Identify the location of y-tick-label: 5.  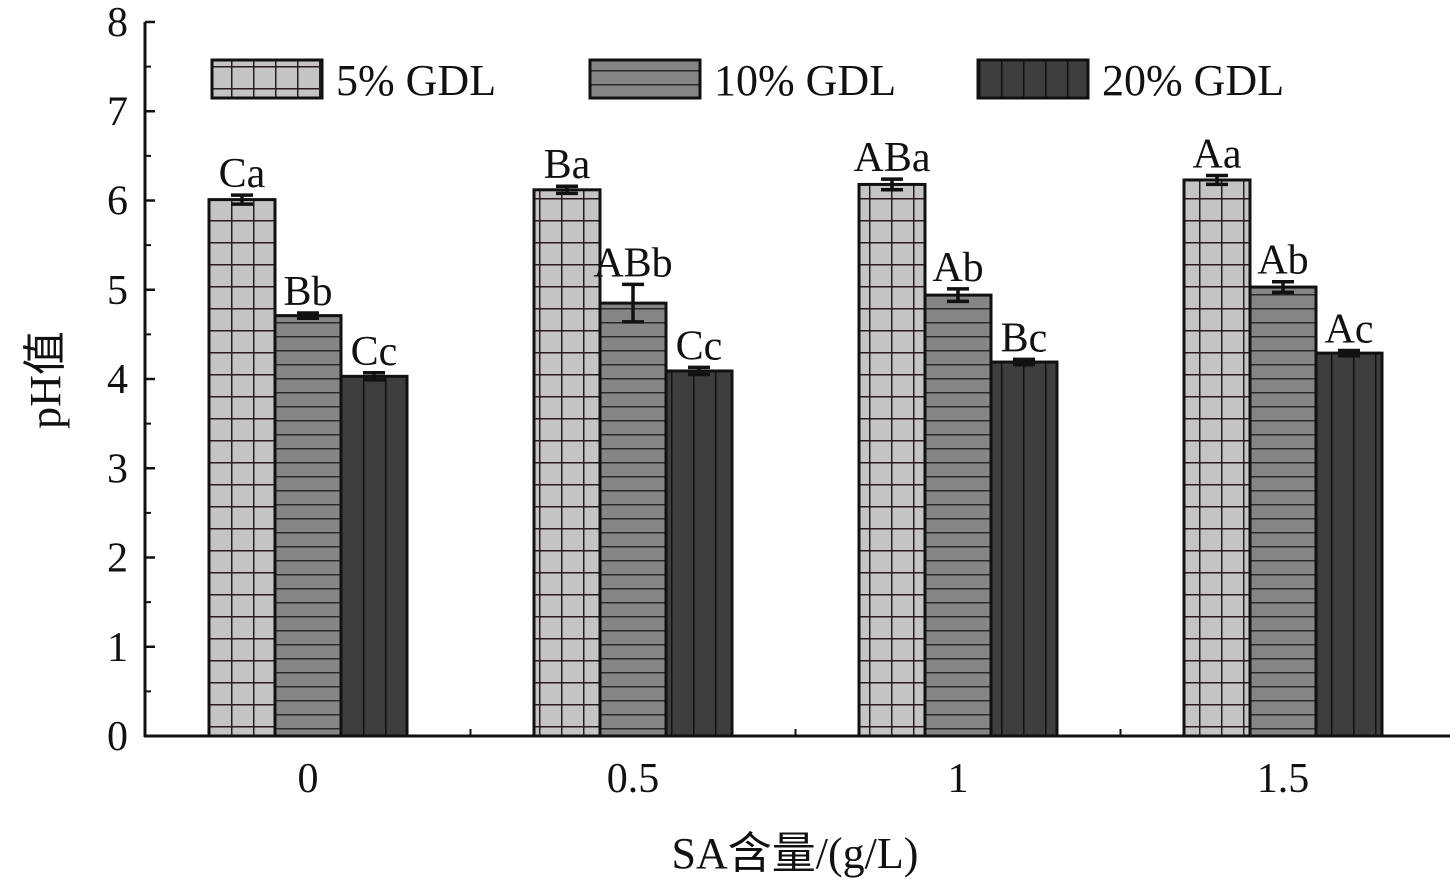
(117, 291).